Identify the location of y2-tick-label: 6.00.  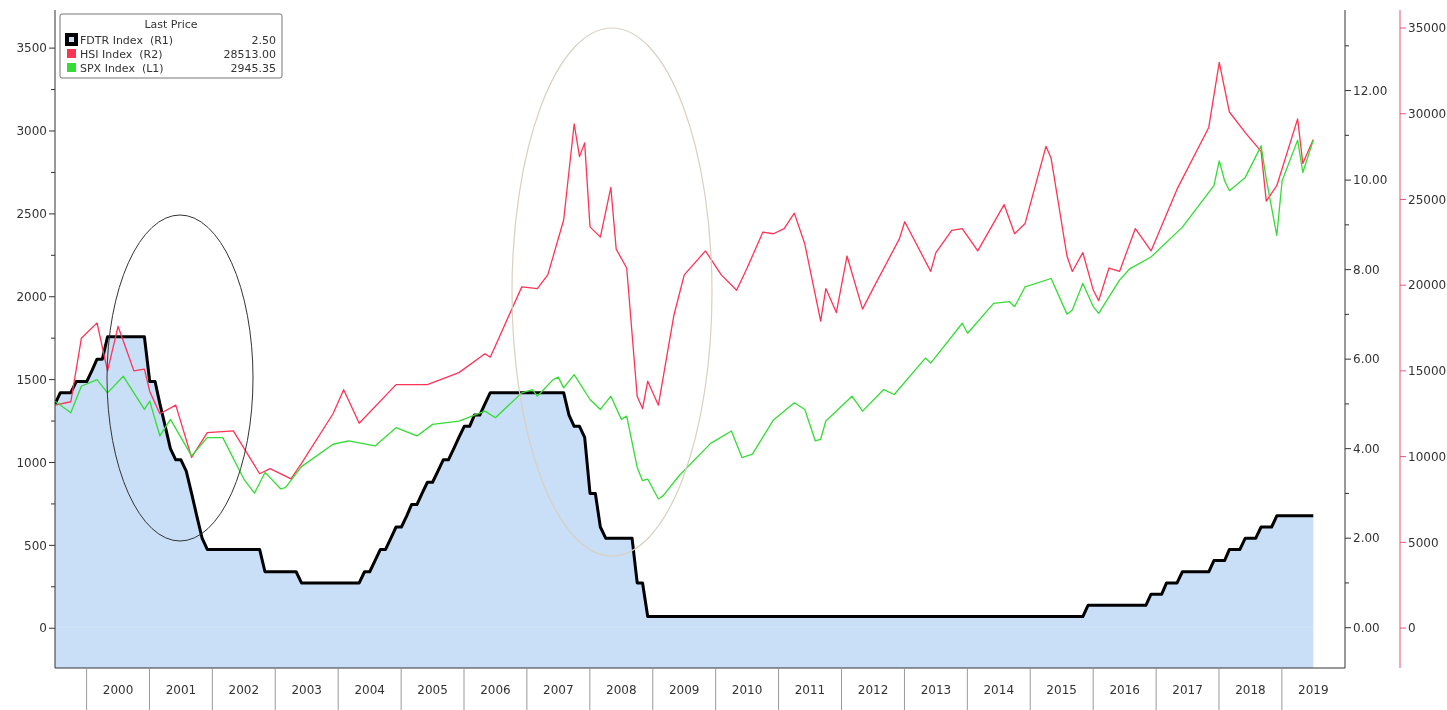
(1366, 359).